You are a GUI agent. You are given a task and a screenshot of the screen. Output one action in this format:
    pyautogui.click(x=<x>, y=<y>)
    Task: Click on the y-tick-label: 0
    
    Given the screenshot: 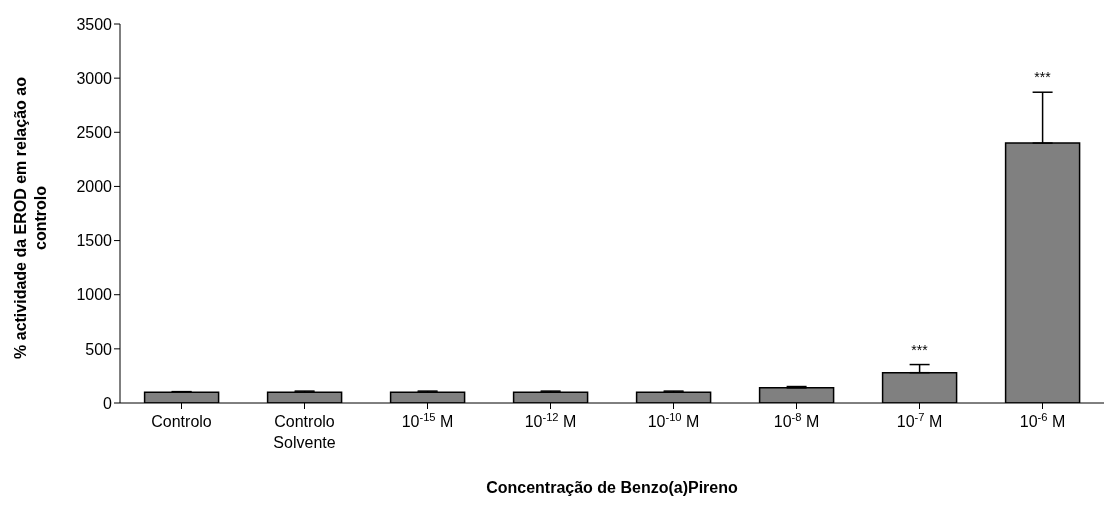 What is the action you would take?
    pyautogui.click(x=108, y=403)
    